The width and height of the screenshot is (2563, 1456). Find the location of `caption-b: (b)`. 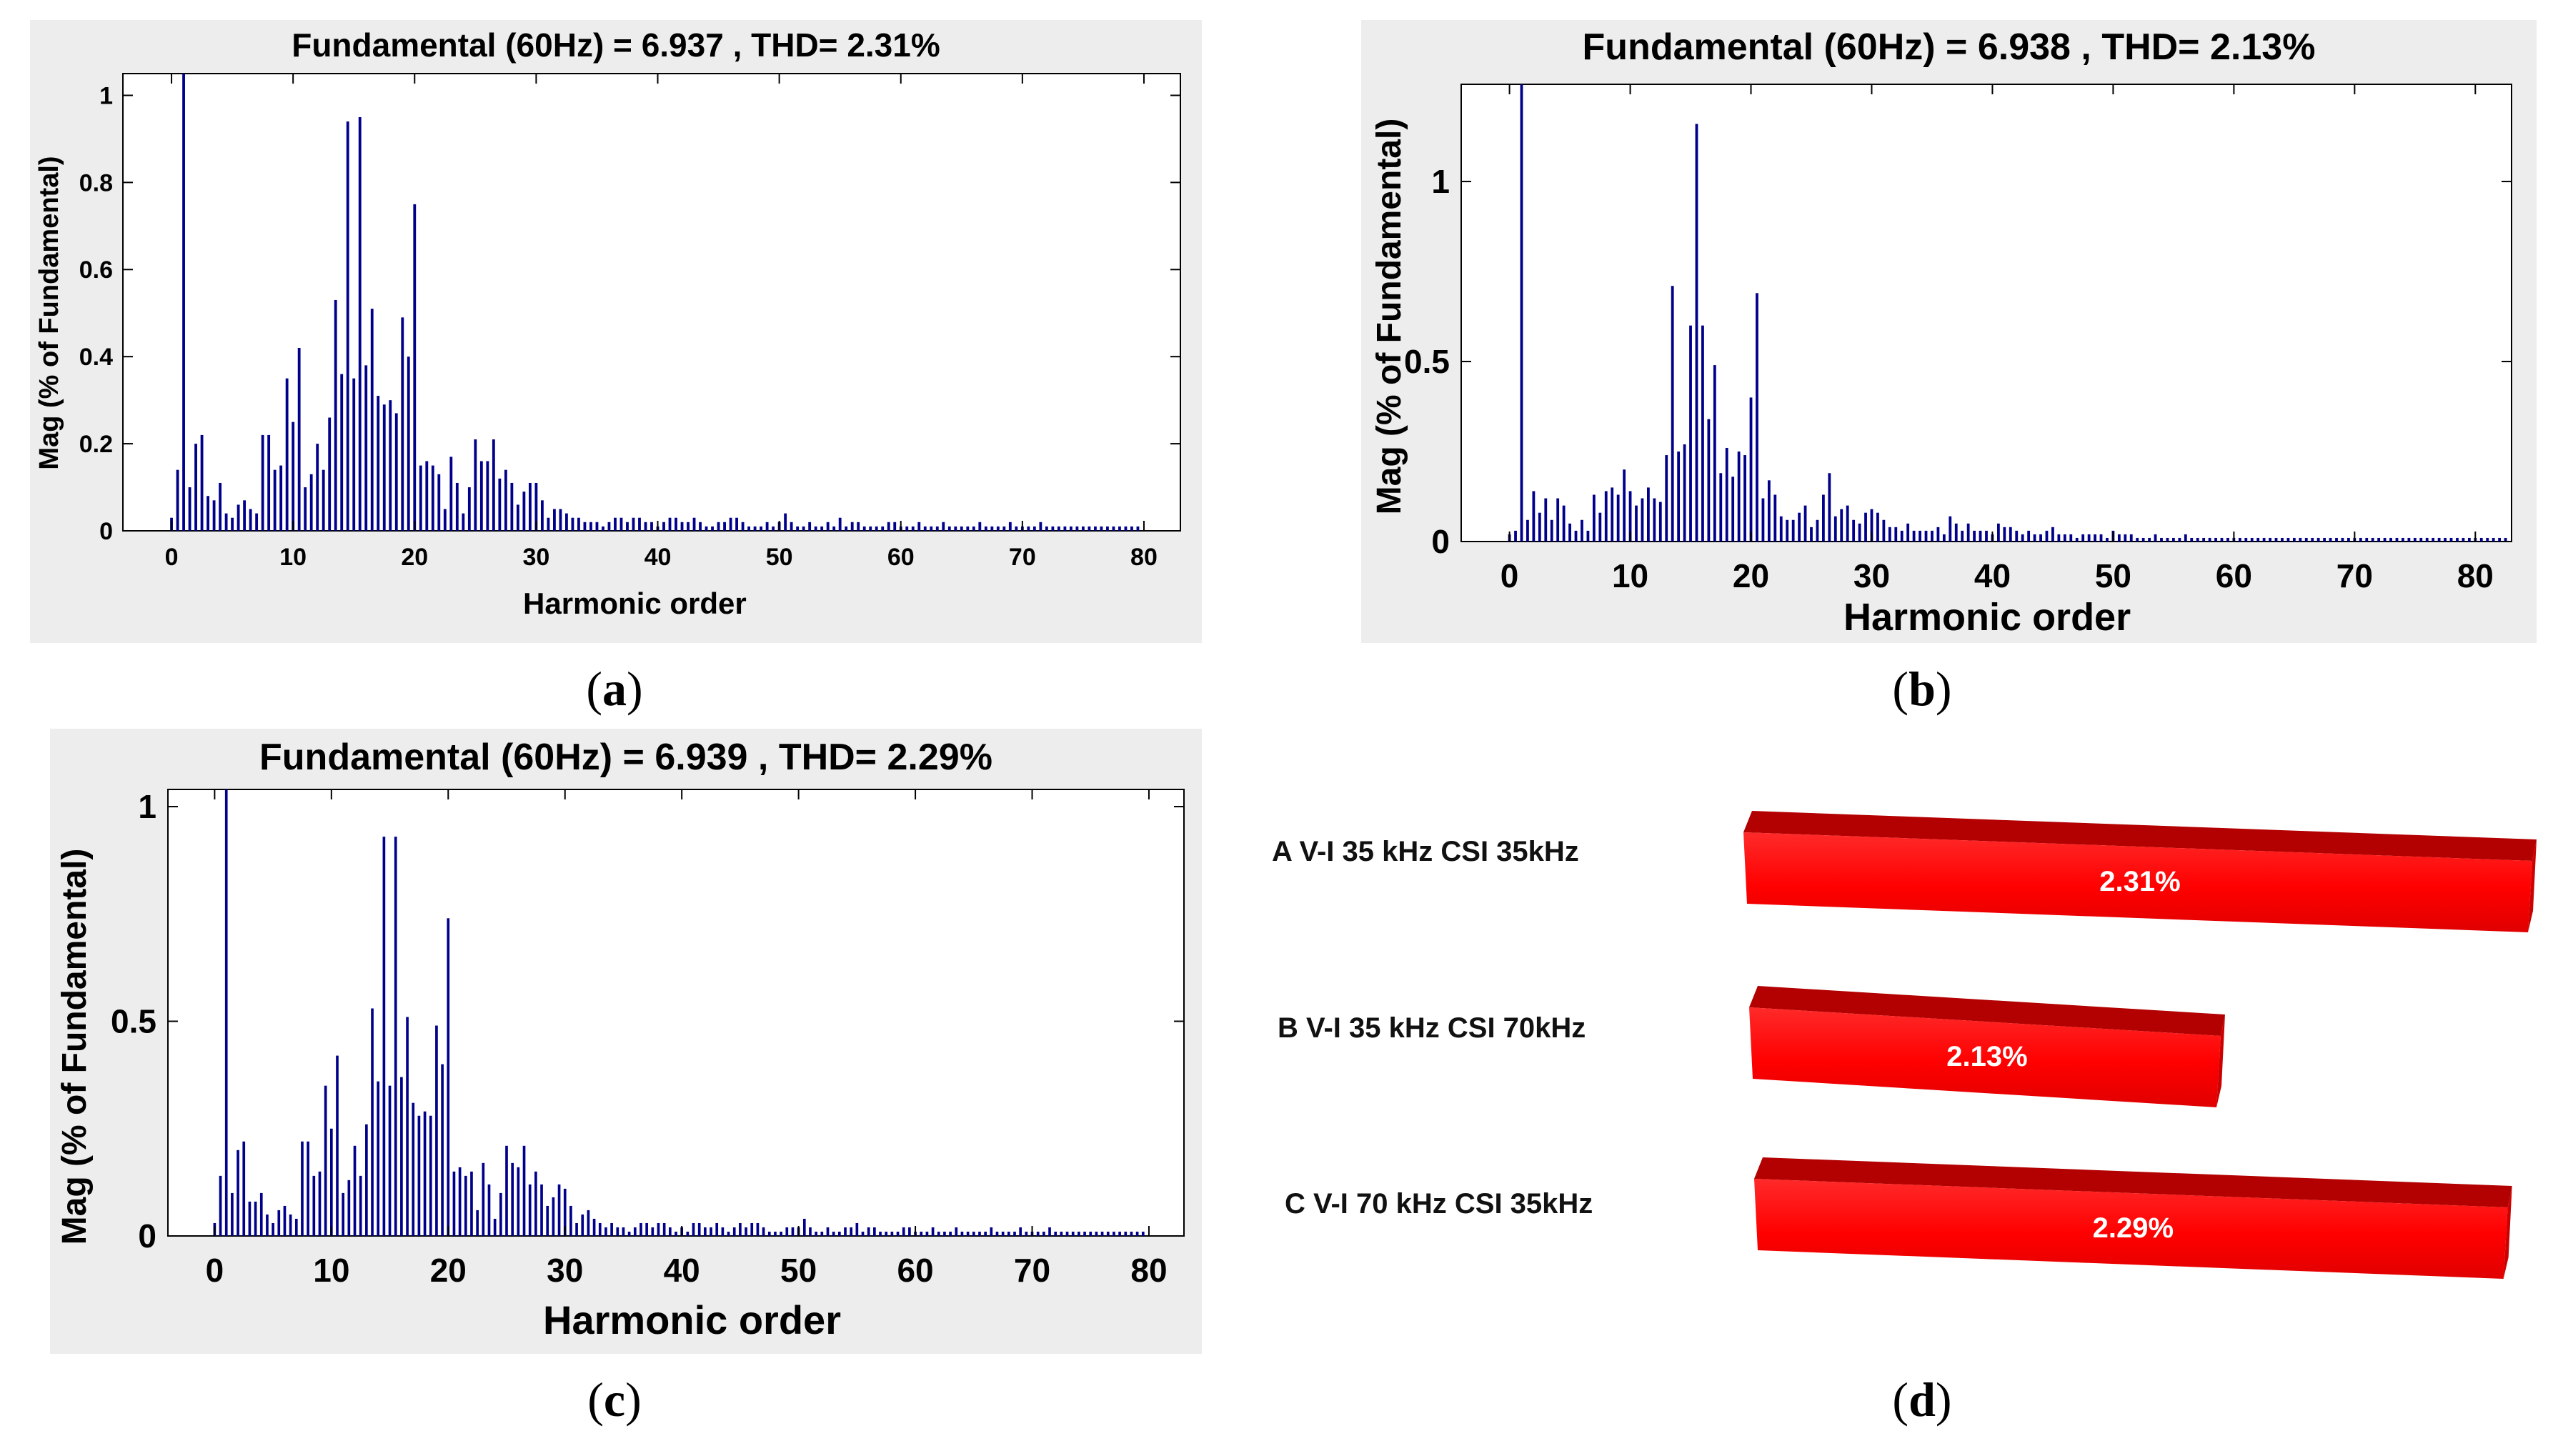

caption-b: (b) is located at coordinates (1922, 689).